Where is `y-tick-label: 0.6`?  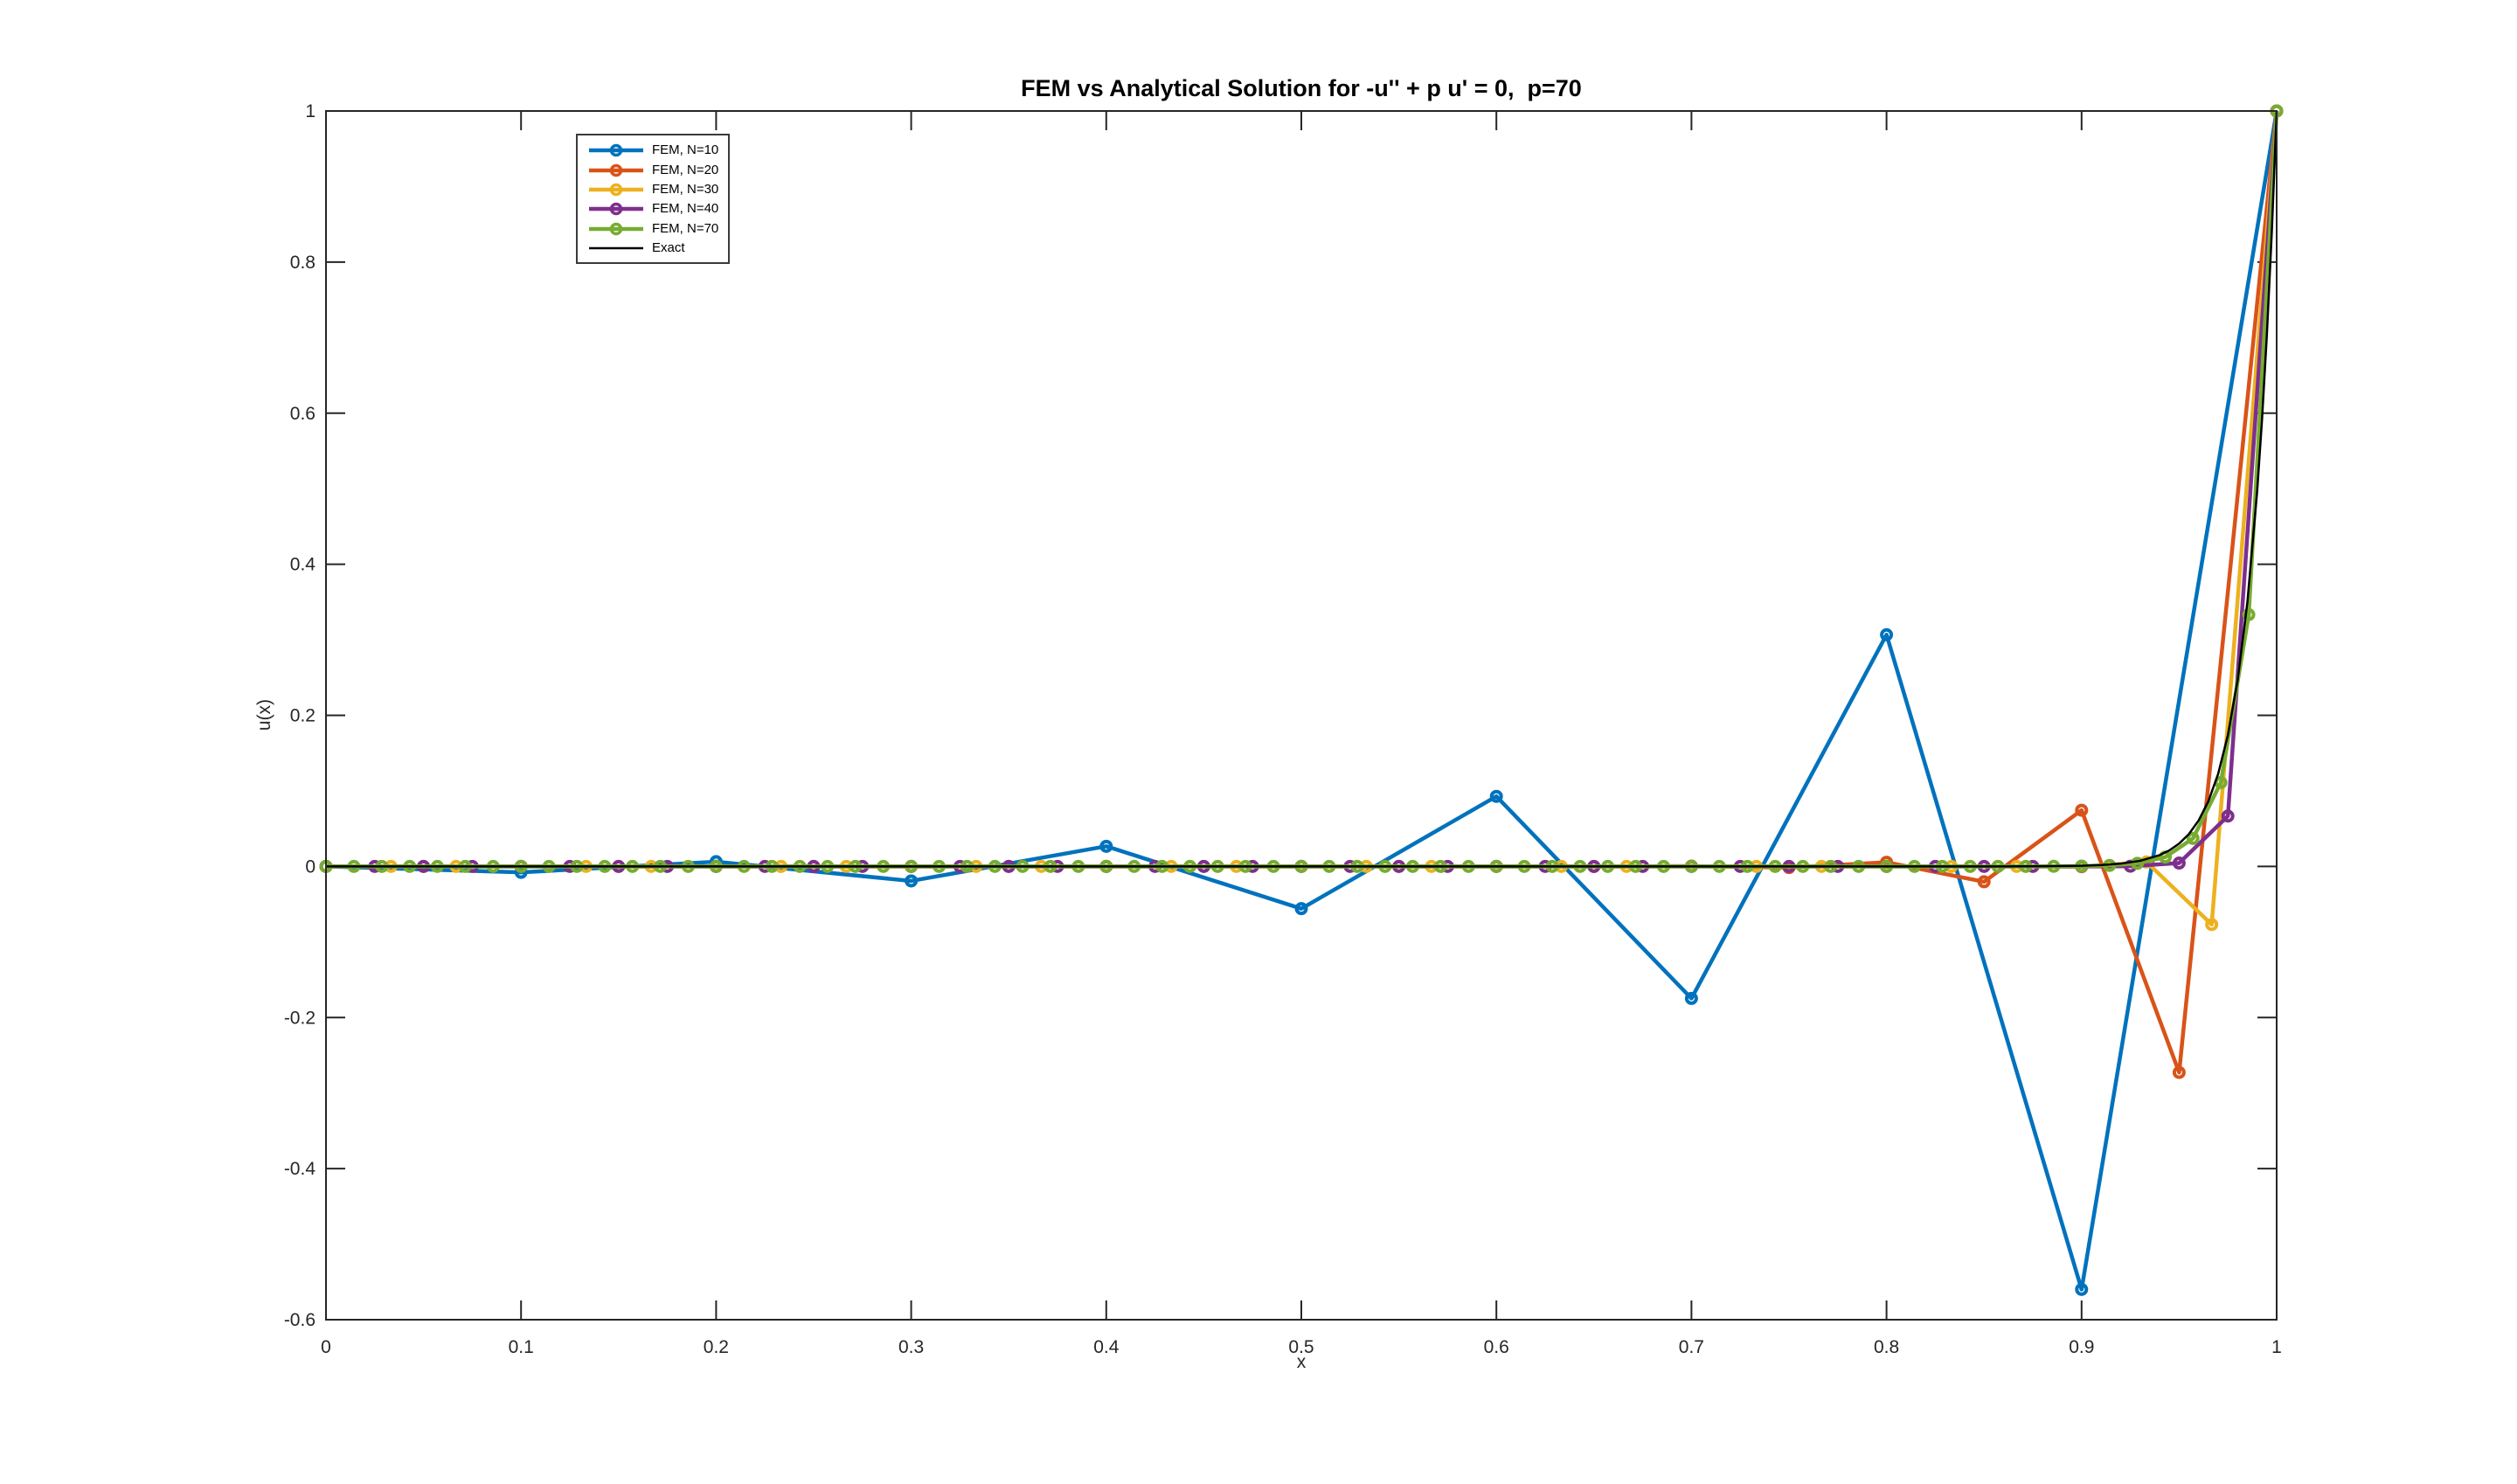 y-tick-label: 0.6 is located at coordinates (302, 414).